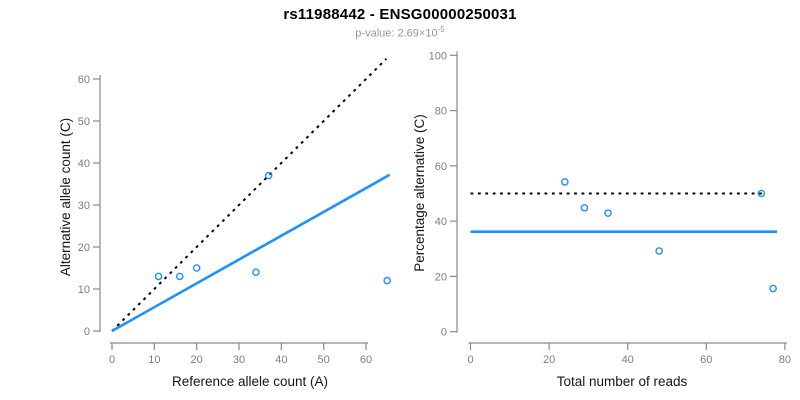  I want to click on x-tick-label: 50, so click(324, 360).